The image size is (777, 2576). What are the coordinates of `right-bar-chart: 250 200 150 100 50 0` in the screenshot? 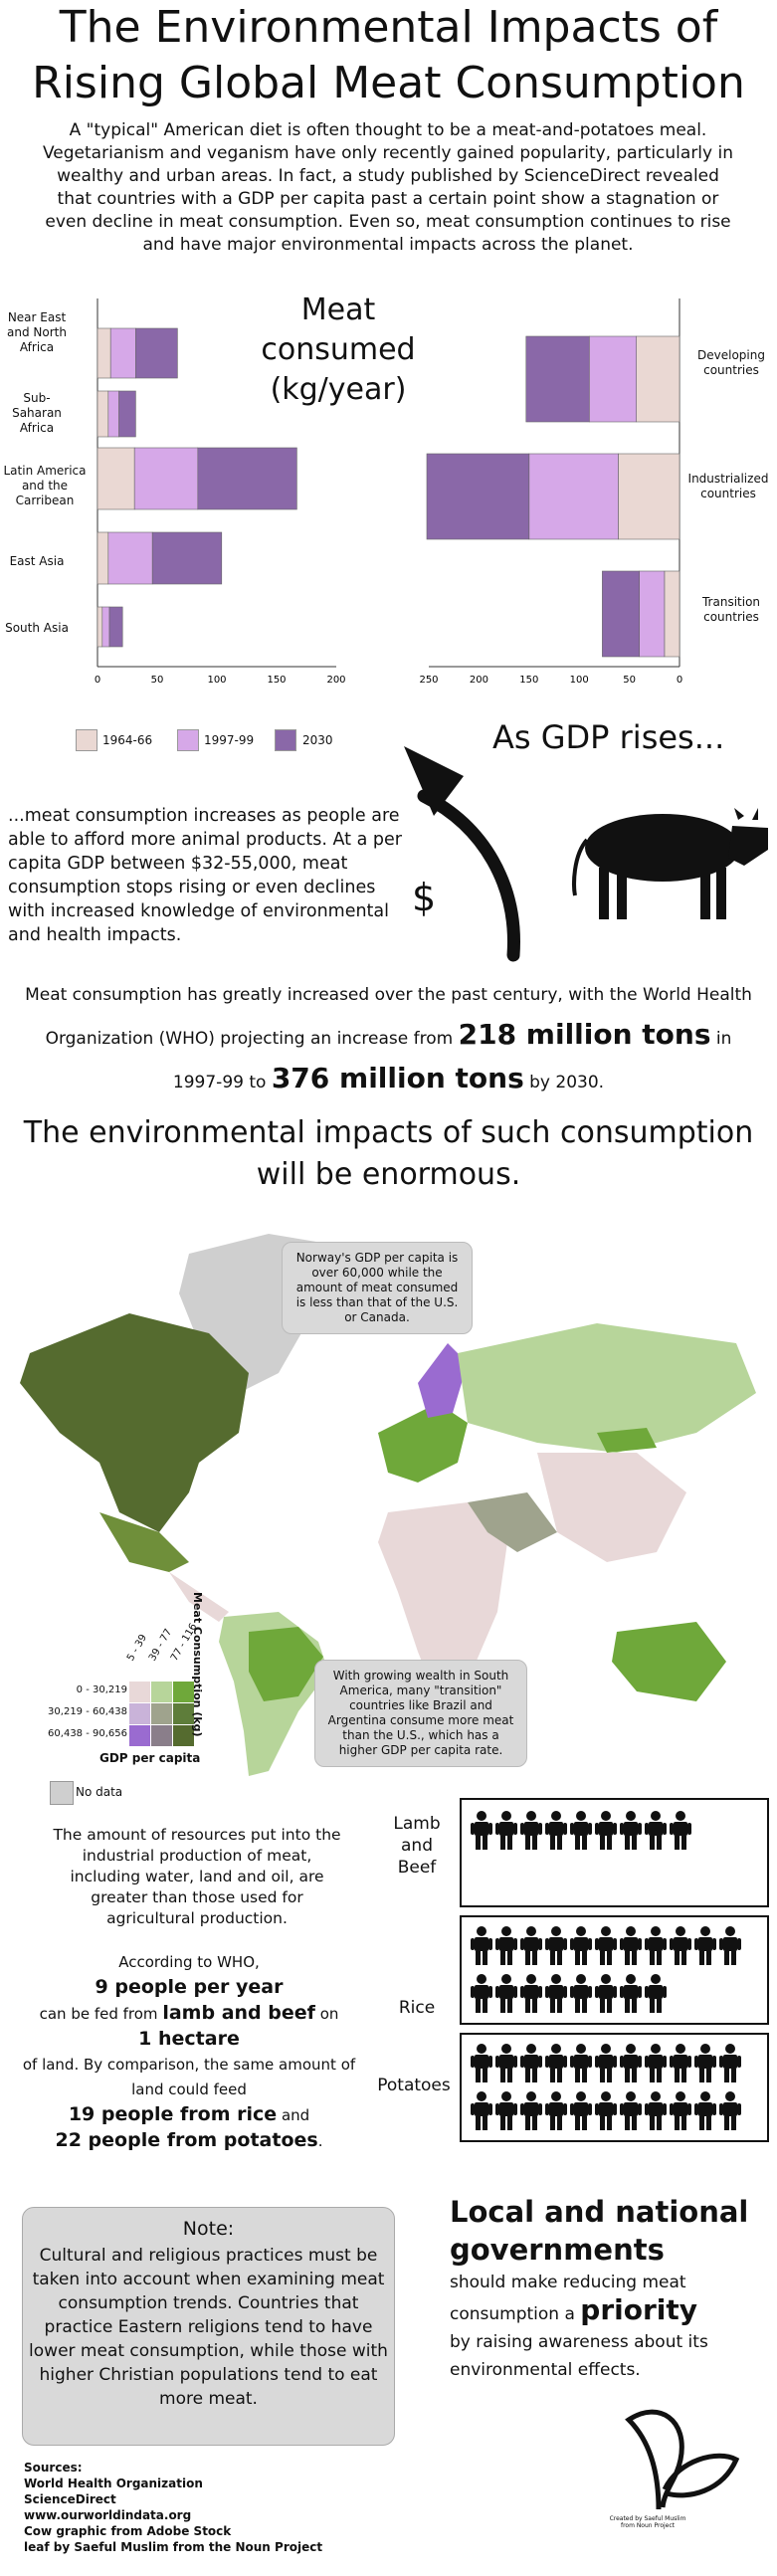 It's located at (550, 492).